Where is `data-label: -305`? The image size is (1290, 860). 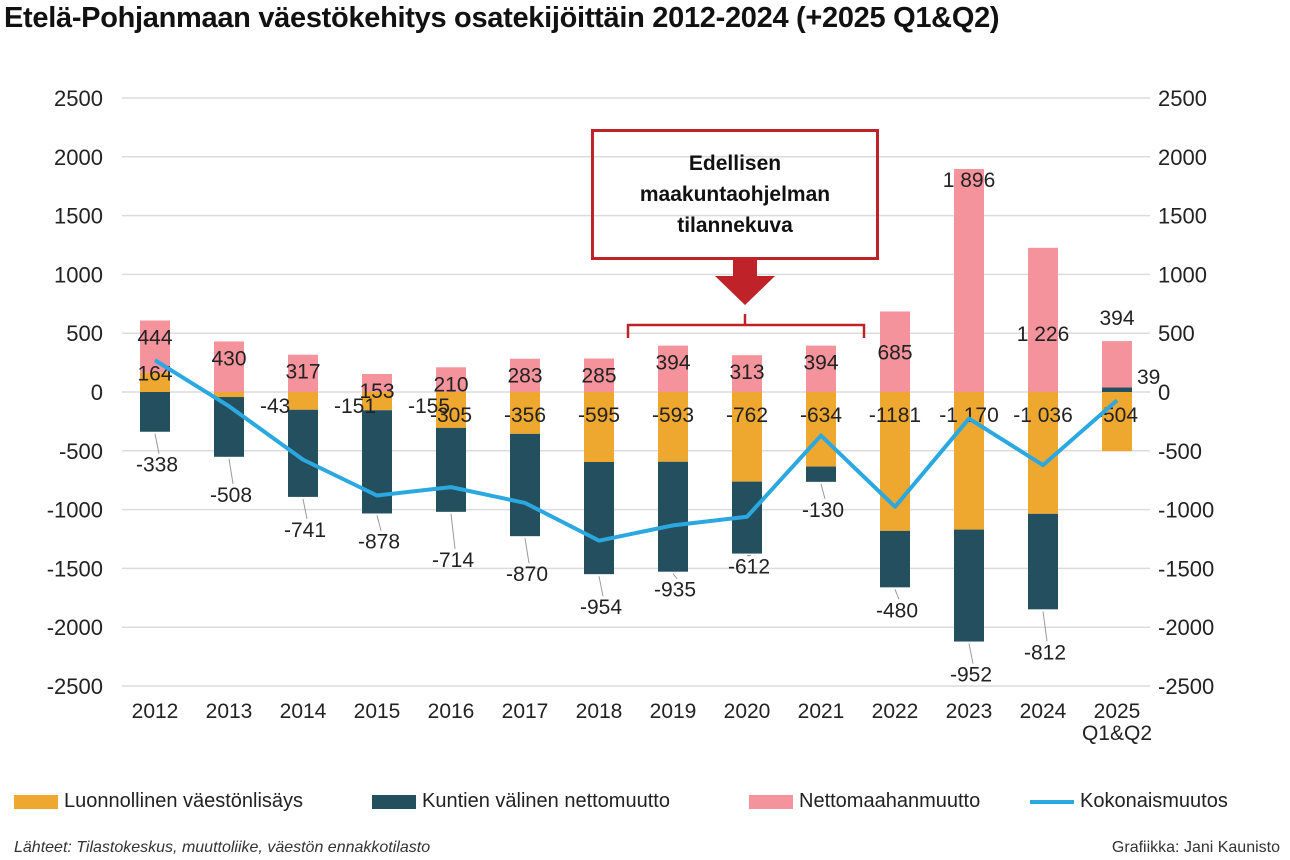
data-label: -305 is located at coordinates (451, 415).